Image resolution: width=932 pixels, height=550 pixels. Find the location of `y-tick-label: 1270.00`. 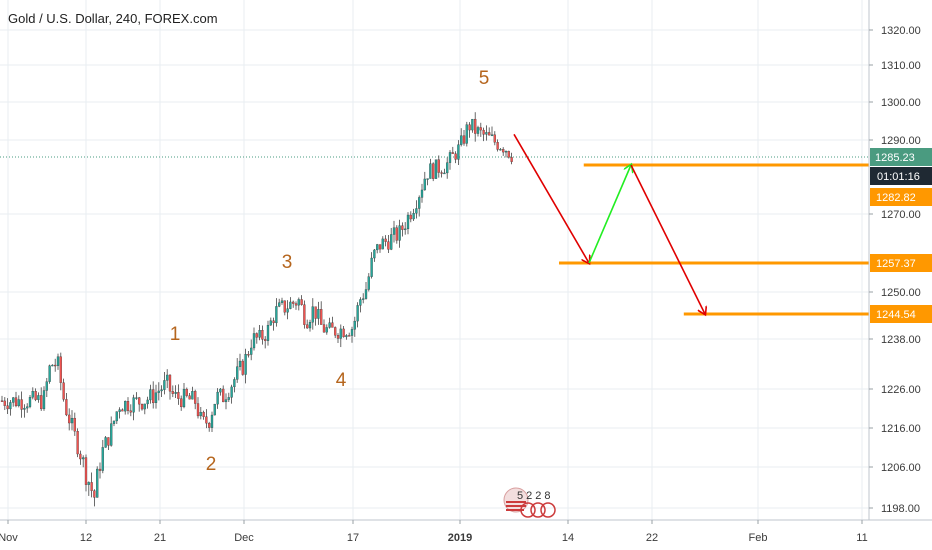

y-tick-label: 1270.00 is located at coordinates (901, 215).